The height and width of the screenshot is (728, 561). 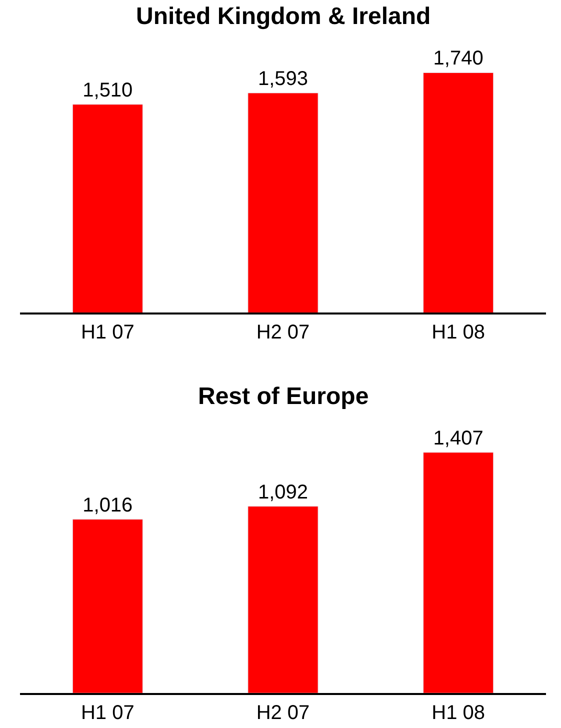 What do you see at coordinates (458, 438) in the screenshot?
I see `data-label: 1,407` at bounding box center [458, 438].